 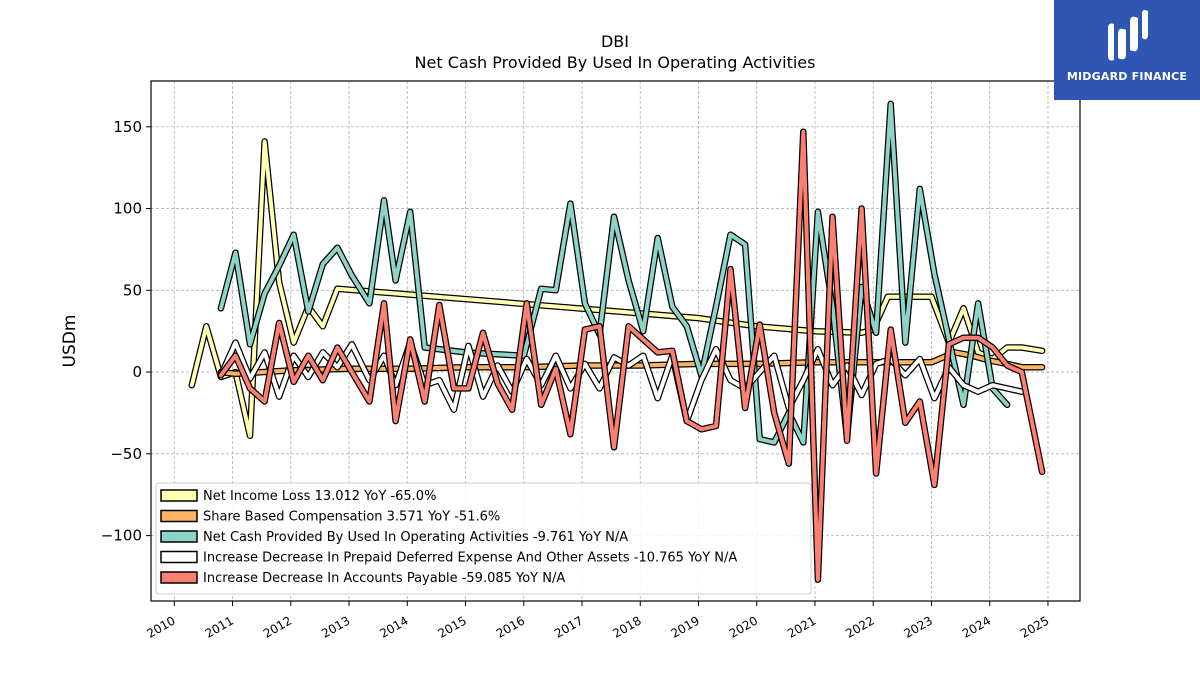 What do you see at coordinates (615, 41) in the screenshot?
I see `chart-title: DBI` at bounding box center [615, 41].